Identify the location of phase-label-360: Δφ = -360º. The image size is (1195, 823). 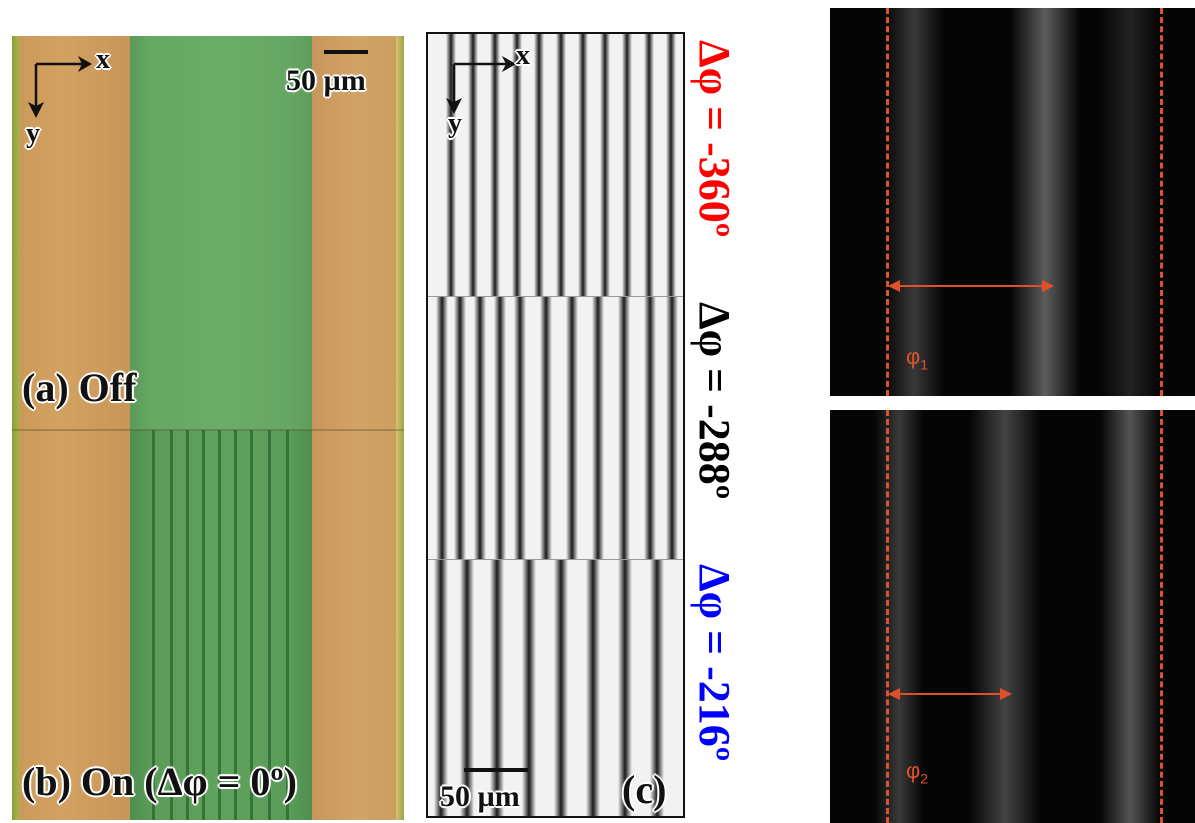
(714, 139).